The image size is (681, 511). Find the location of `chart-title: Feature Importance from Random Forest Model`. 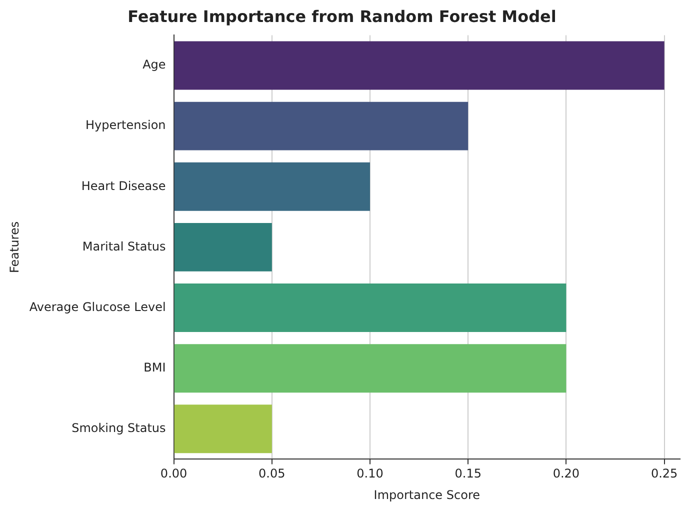

chart-title: Feature Importance from Random Forest Model is located at coordinates (342, 16).